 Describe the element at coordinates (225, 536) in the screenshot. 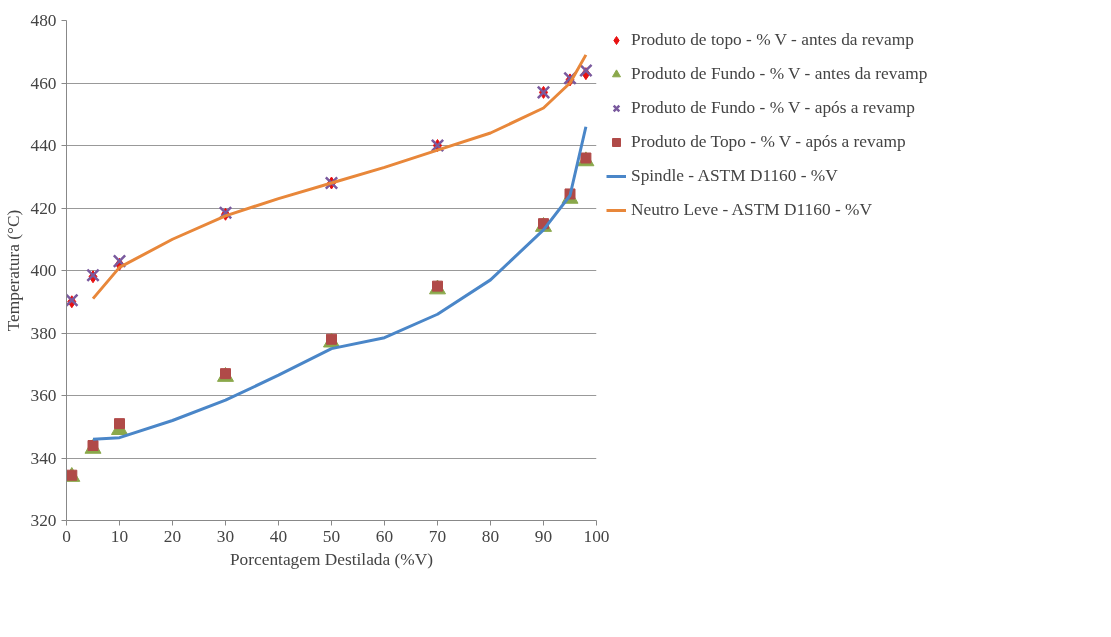

I see `x-tick-label: 30` at that location.